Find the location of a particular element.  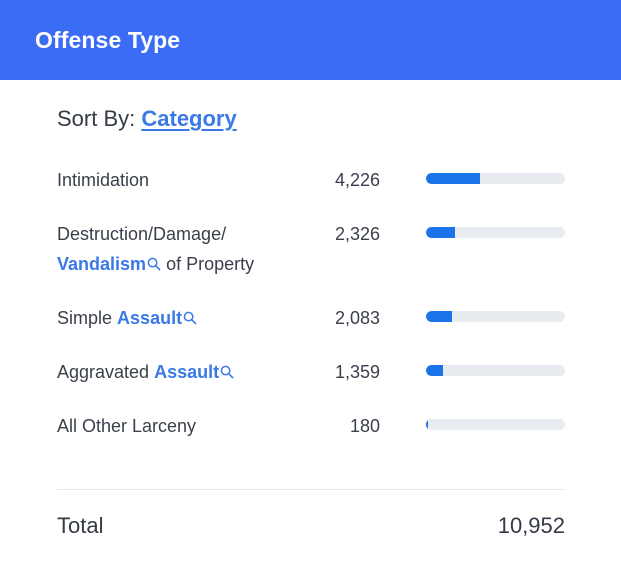

sort-by-category-link: Category is located at coordinates (189, 118).